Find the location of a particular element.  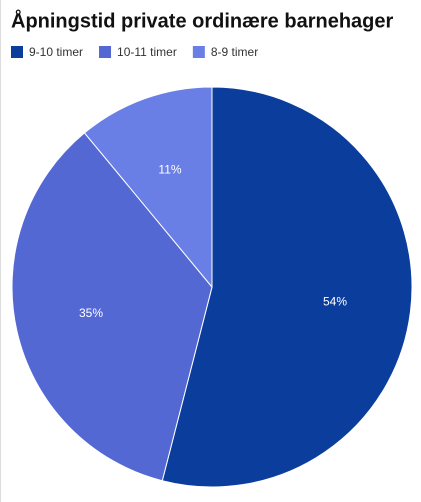

legend-label: 8-9 timer is located at coordinates (234, 52).